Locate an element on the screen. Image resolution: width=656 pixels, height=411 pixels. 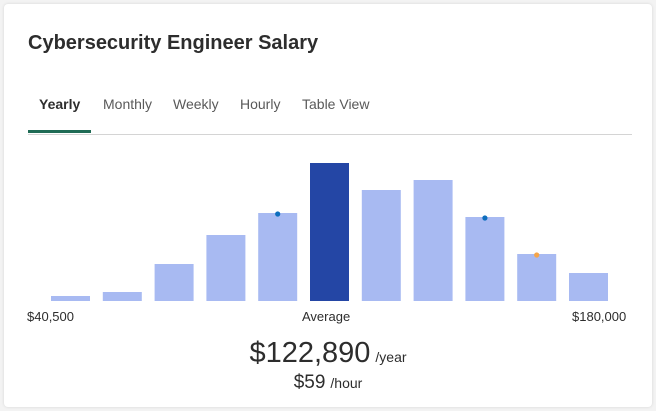
yearly-salary: $122,890/year is located at coordinates (328, 353).